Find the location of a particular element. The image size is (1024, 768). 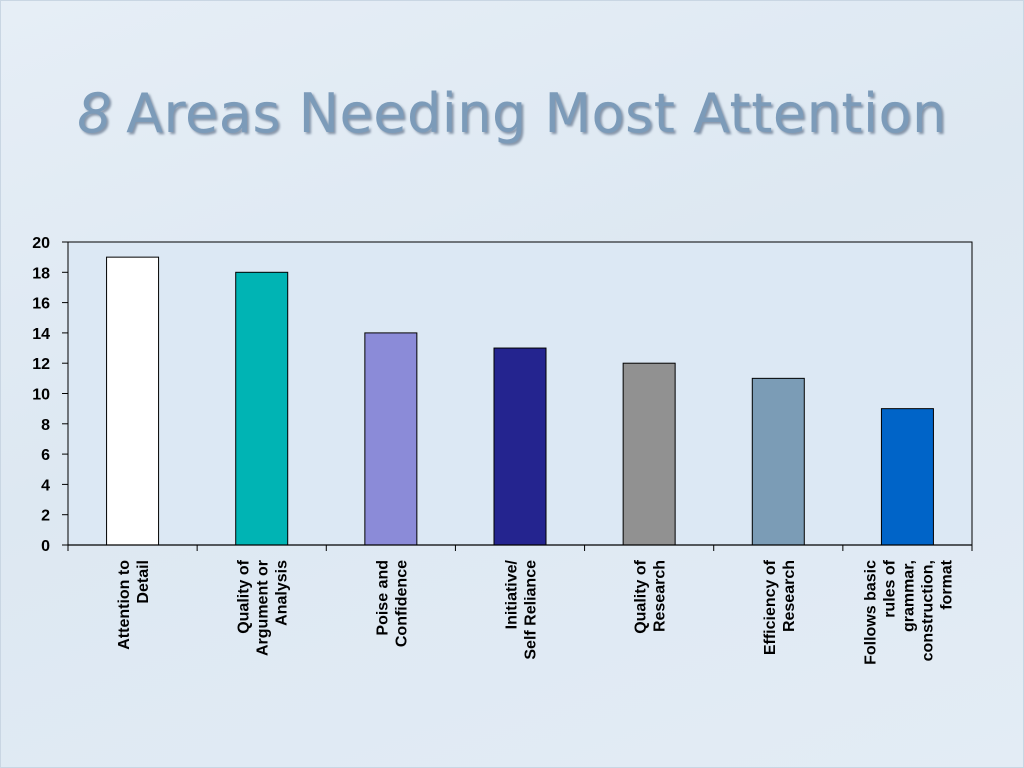

y-tick-label: 8 is located at coordinates (45, 425).